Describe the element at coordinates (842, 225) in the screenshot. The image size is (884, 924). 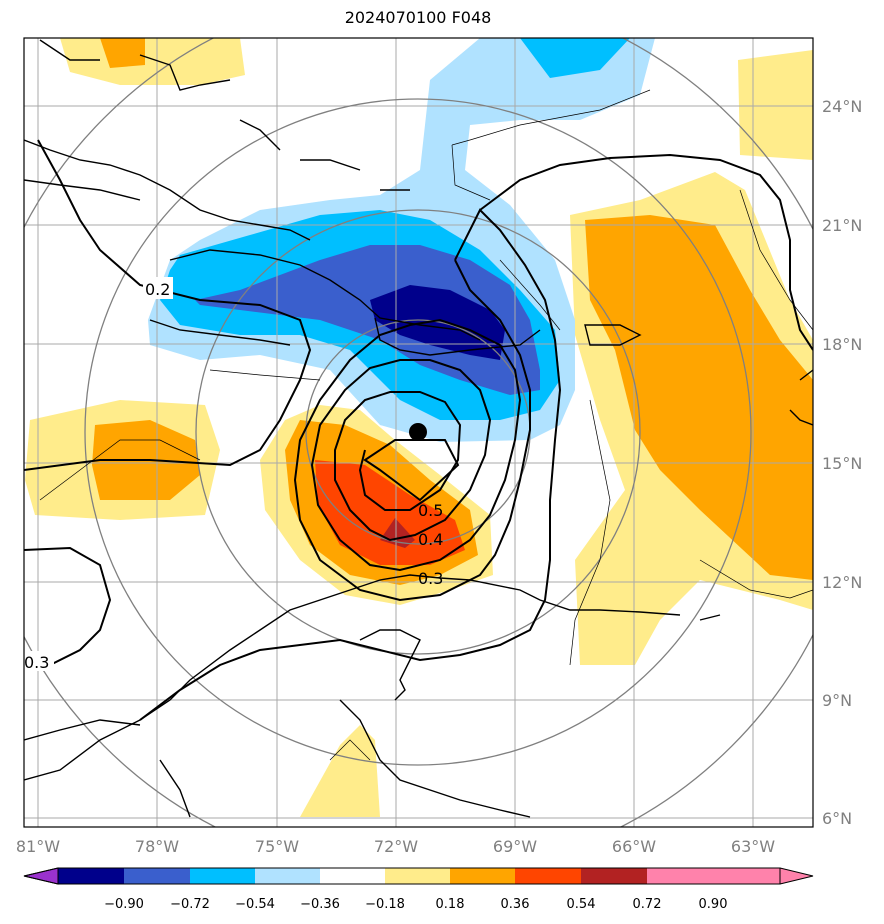
I see `lat-label: 21°N` at that location.